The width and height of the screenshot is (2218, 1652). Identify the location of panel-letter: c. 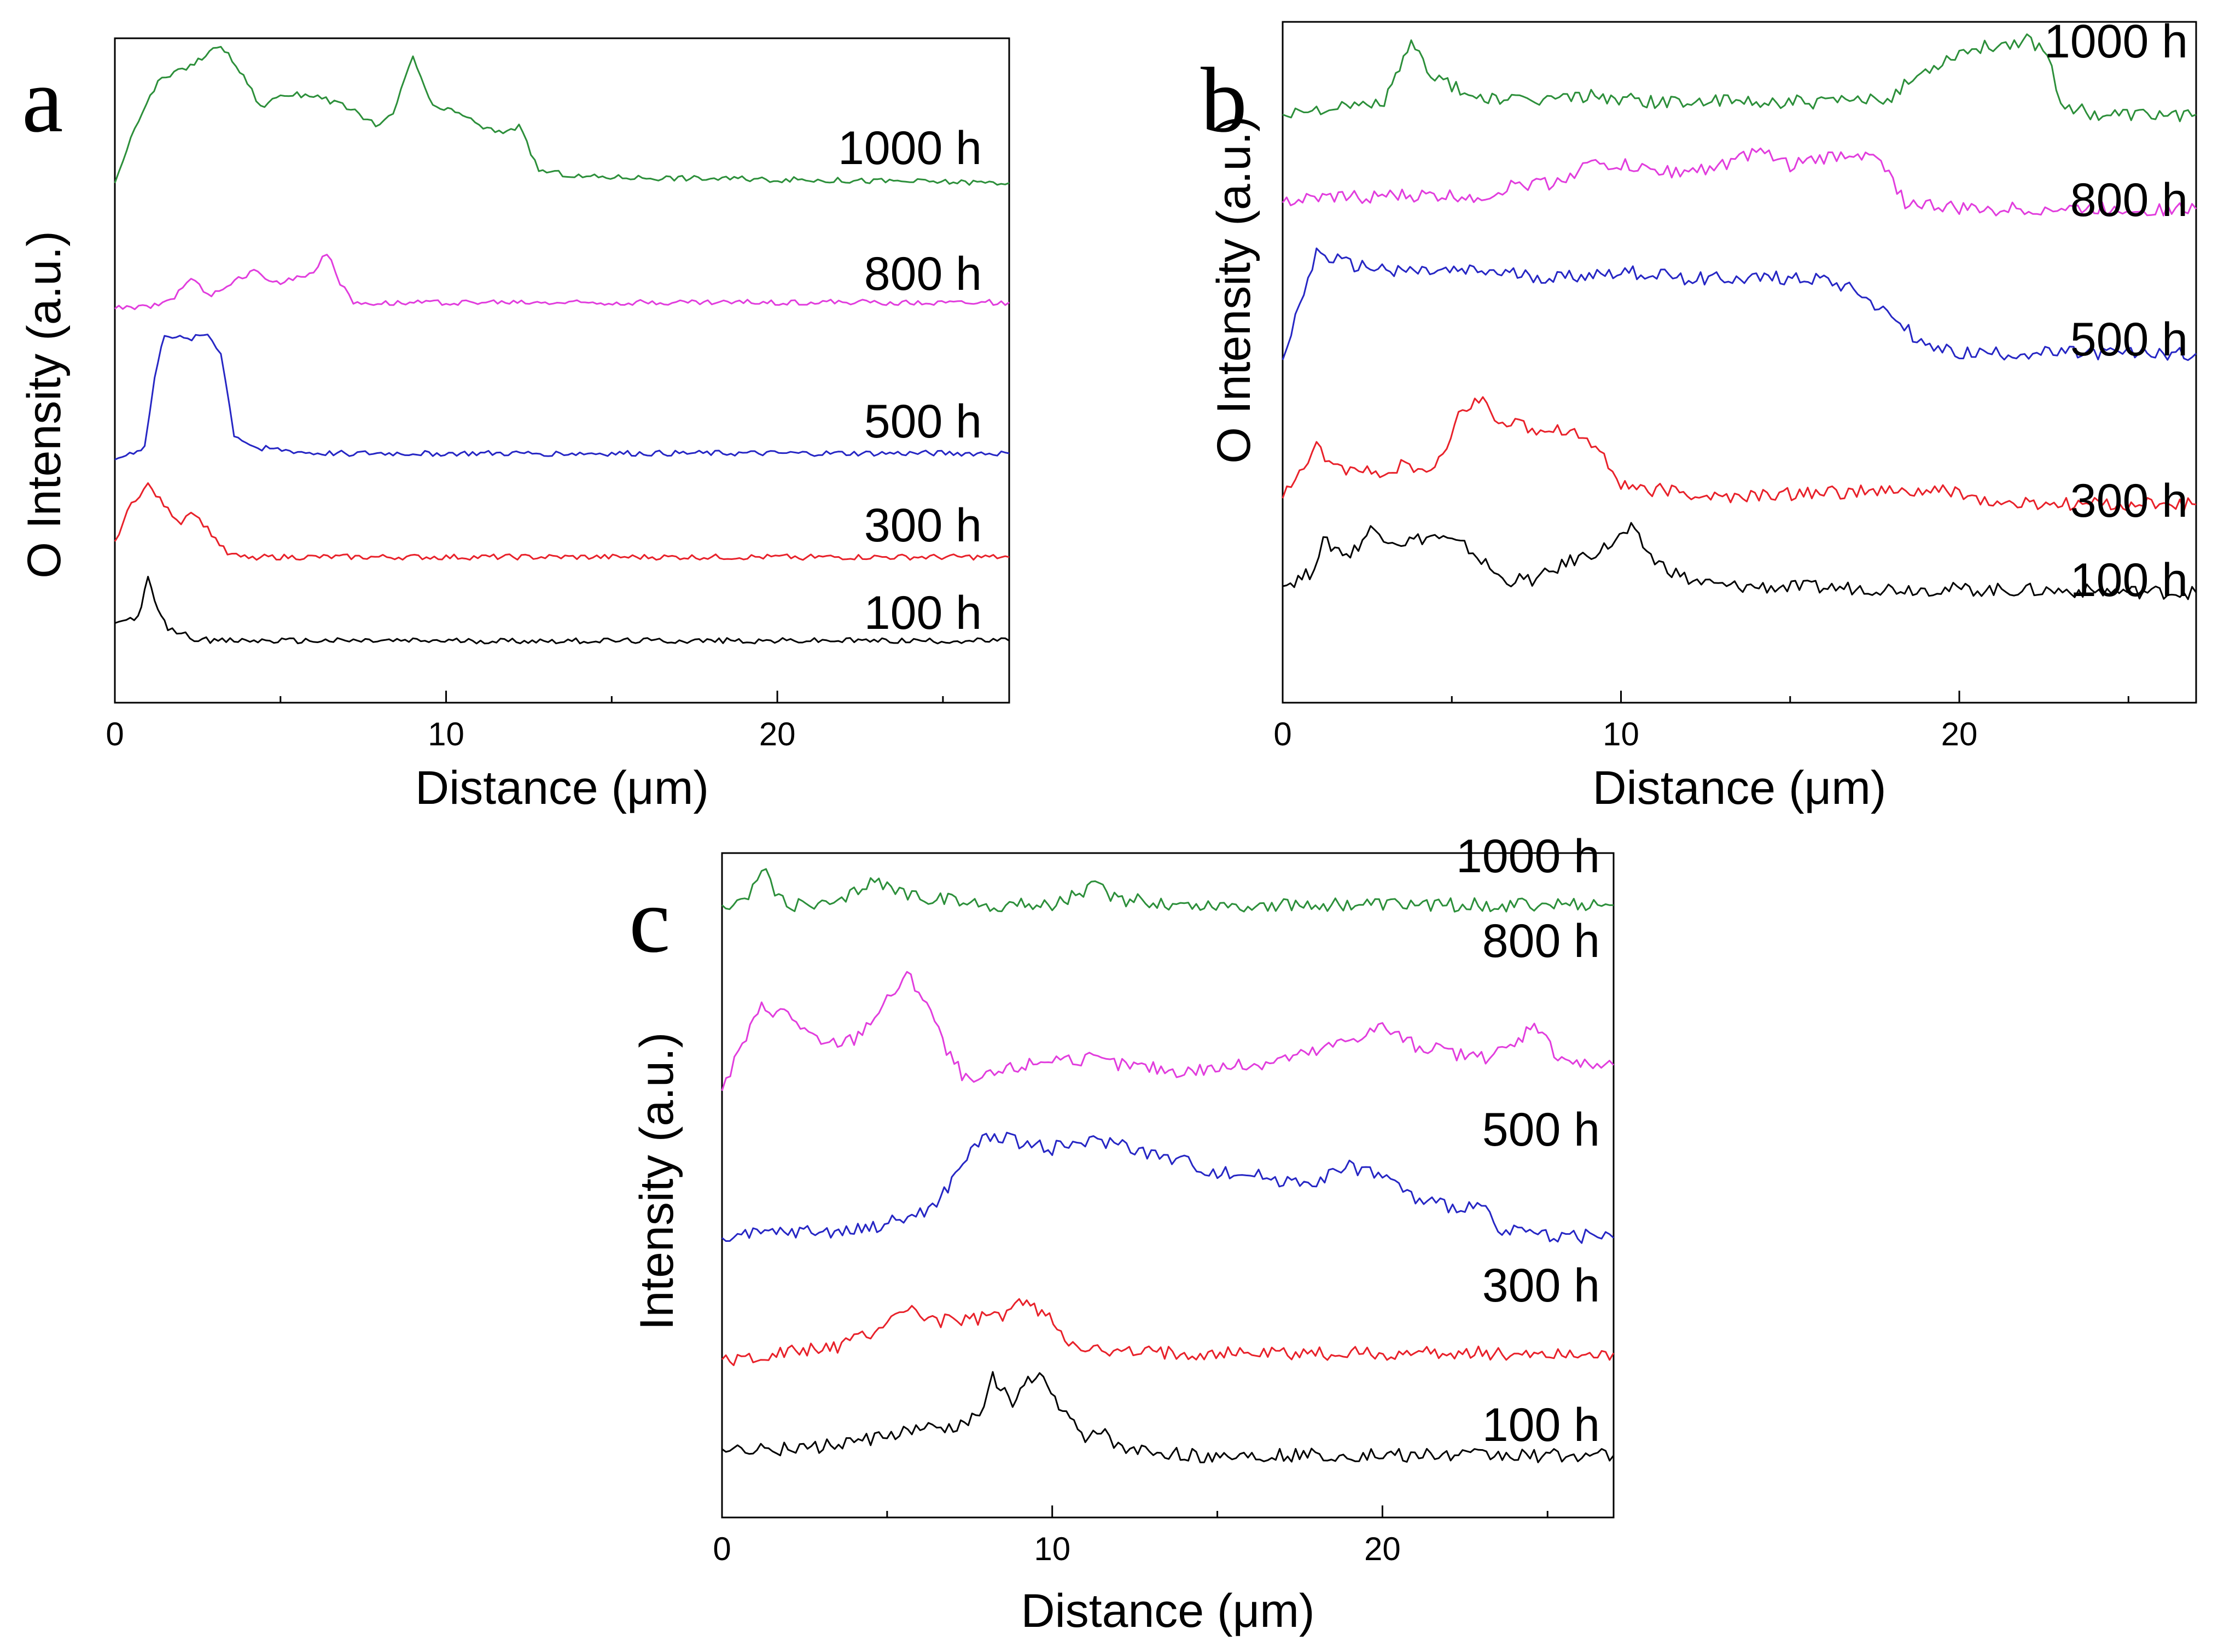
(649, 920).